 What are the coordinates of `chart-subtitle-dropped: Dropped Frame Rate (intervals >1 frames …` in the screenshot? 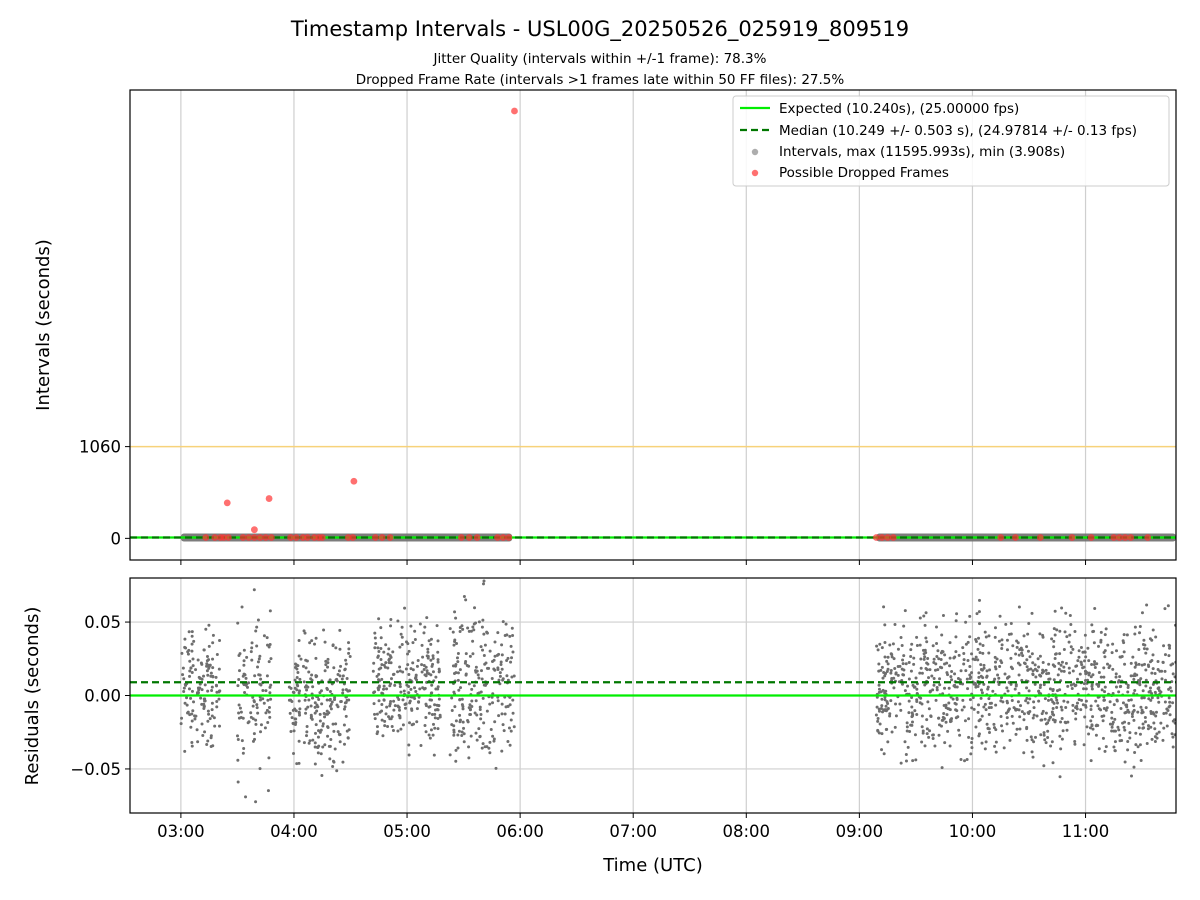 It's located at (600, 80).